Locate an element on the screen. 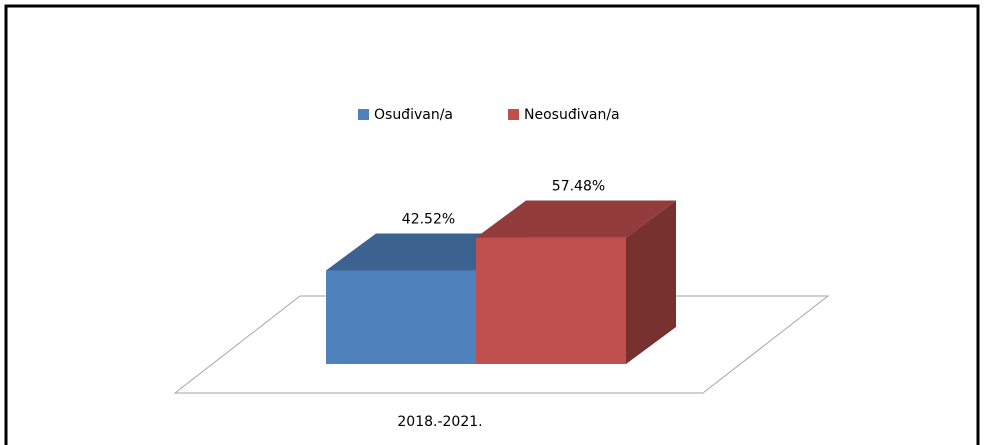 Image resolution: width=985 pixels, height=445 pixels. x-tick-label: 2018.-2021. is located at coordinates (439, 422).